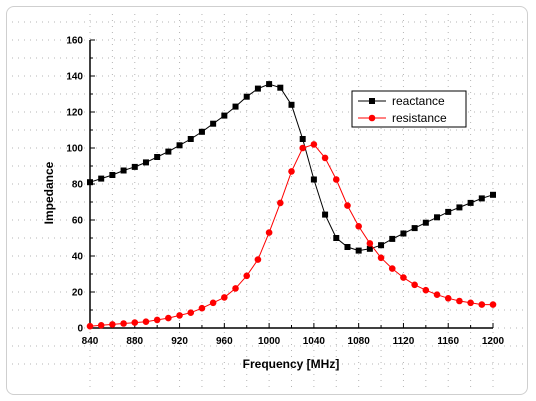 The image size is (536, 401). Describe the element at coordinates (418, 101) in the screenshot. I see `legend-label-reactance: reactance` at that location.